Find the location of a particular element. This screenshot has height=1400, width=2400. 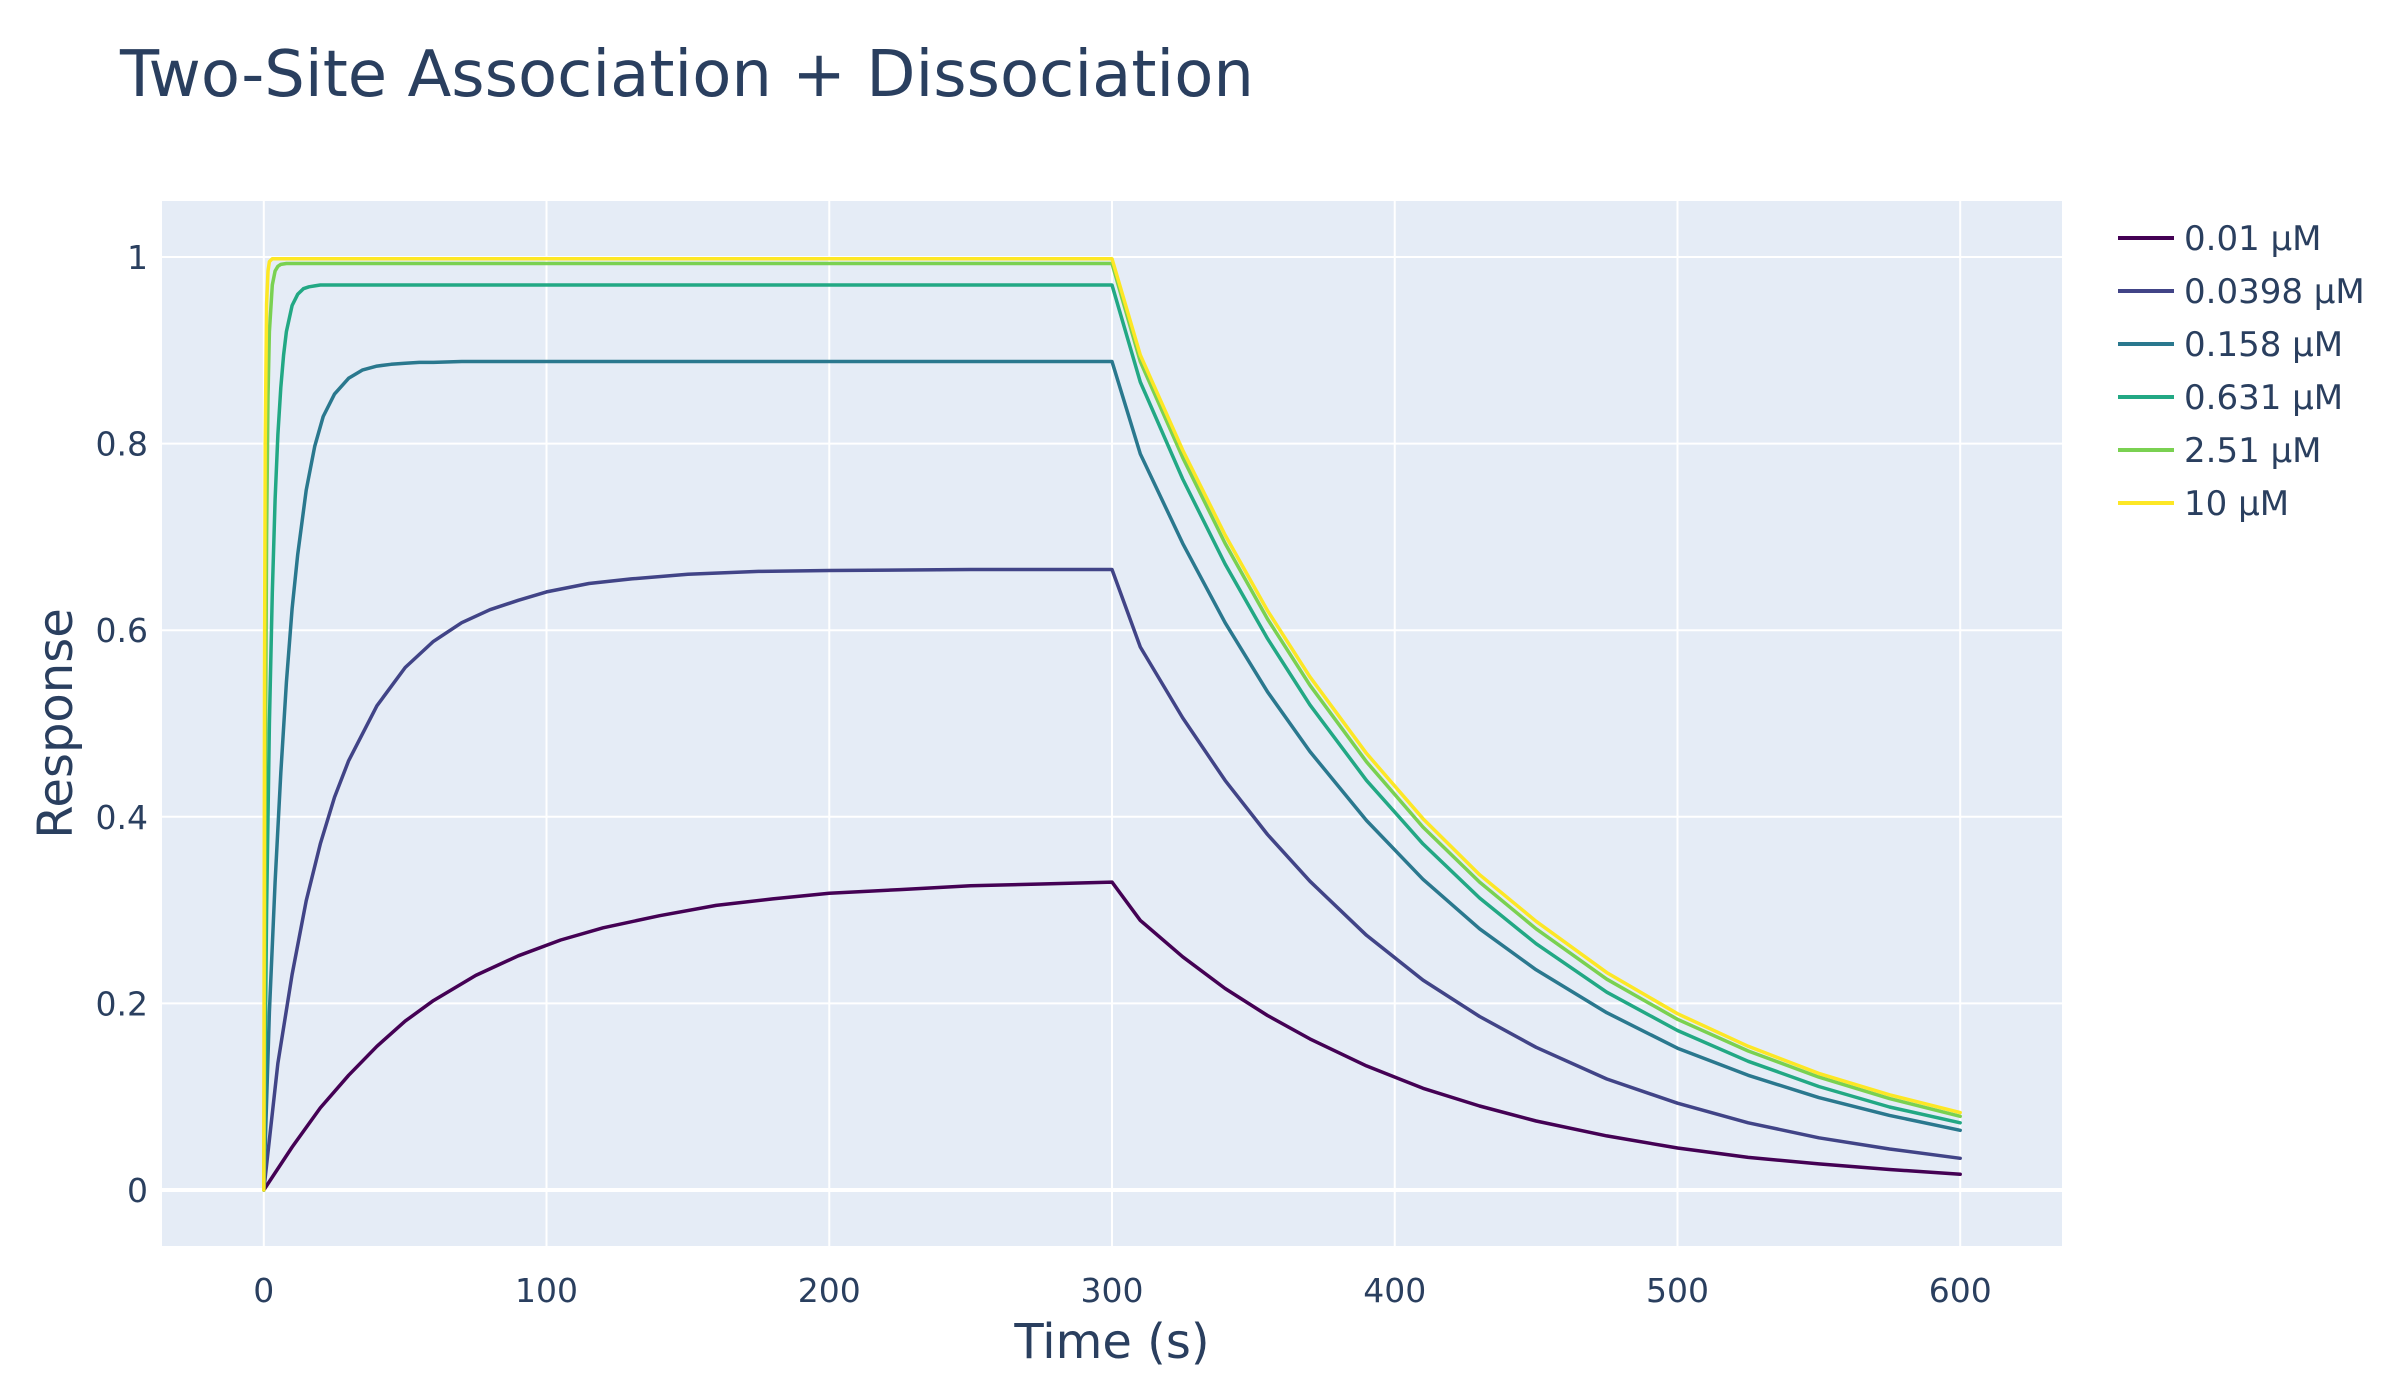

legend-item-2: 0.158 µM is located at coordinates (2230, 345).